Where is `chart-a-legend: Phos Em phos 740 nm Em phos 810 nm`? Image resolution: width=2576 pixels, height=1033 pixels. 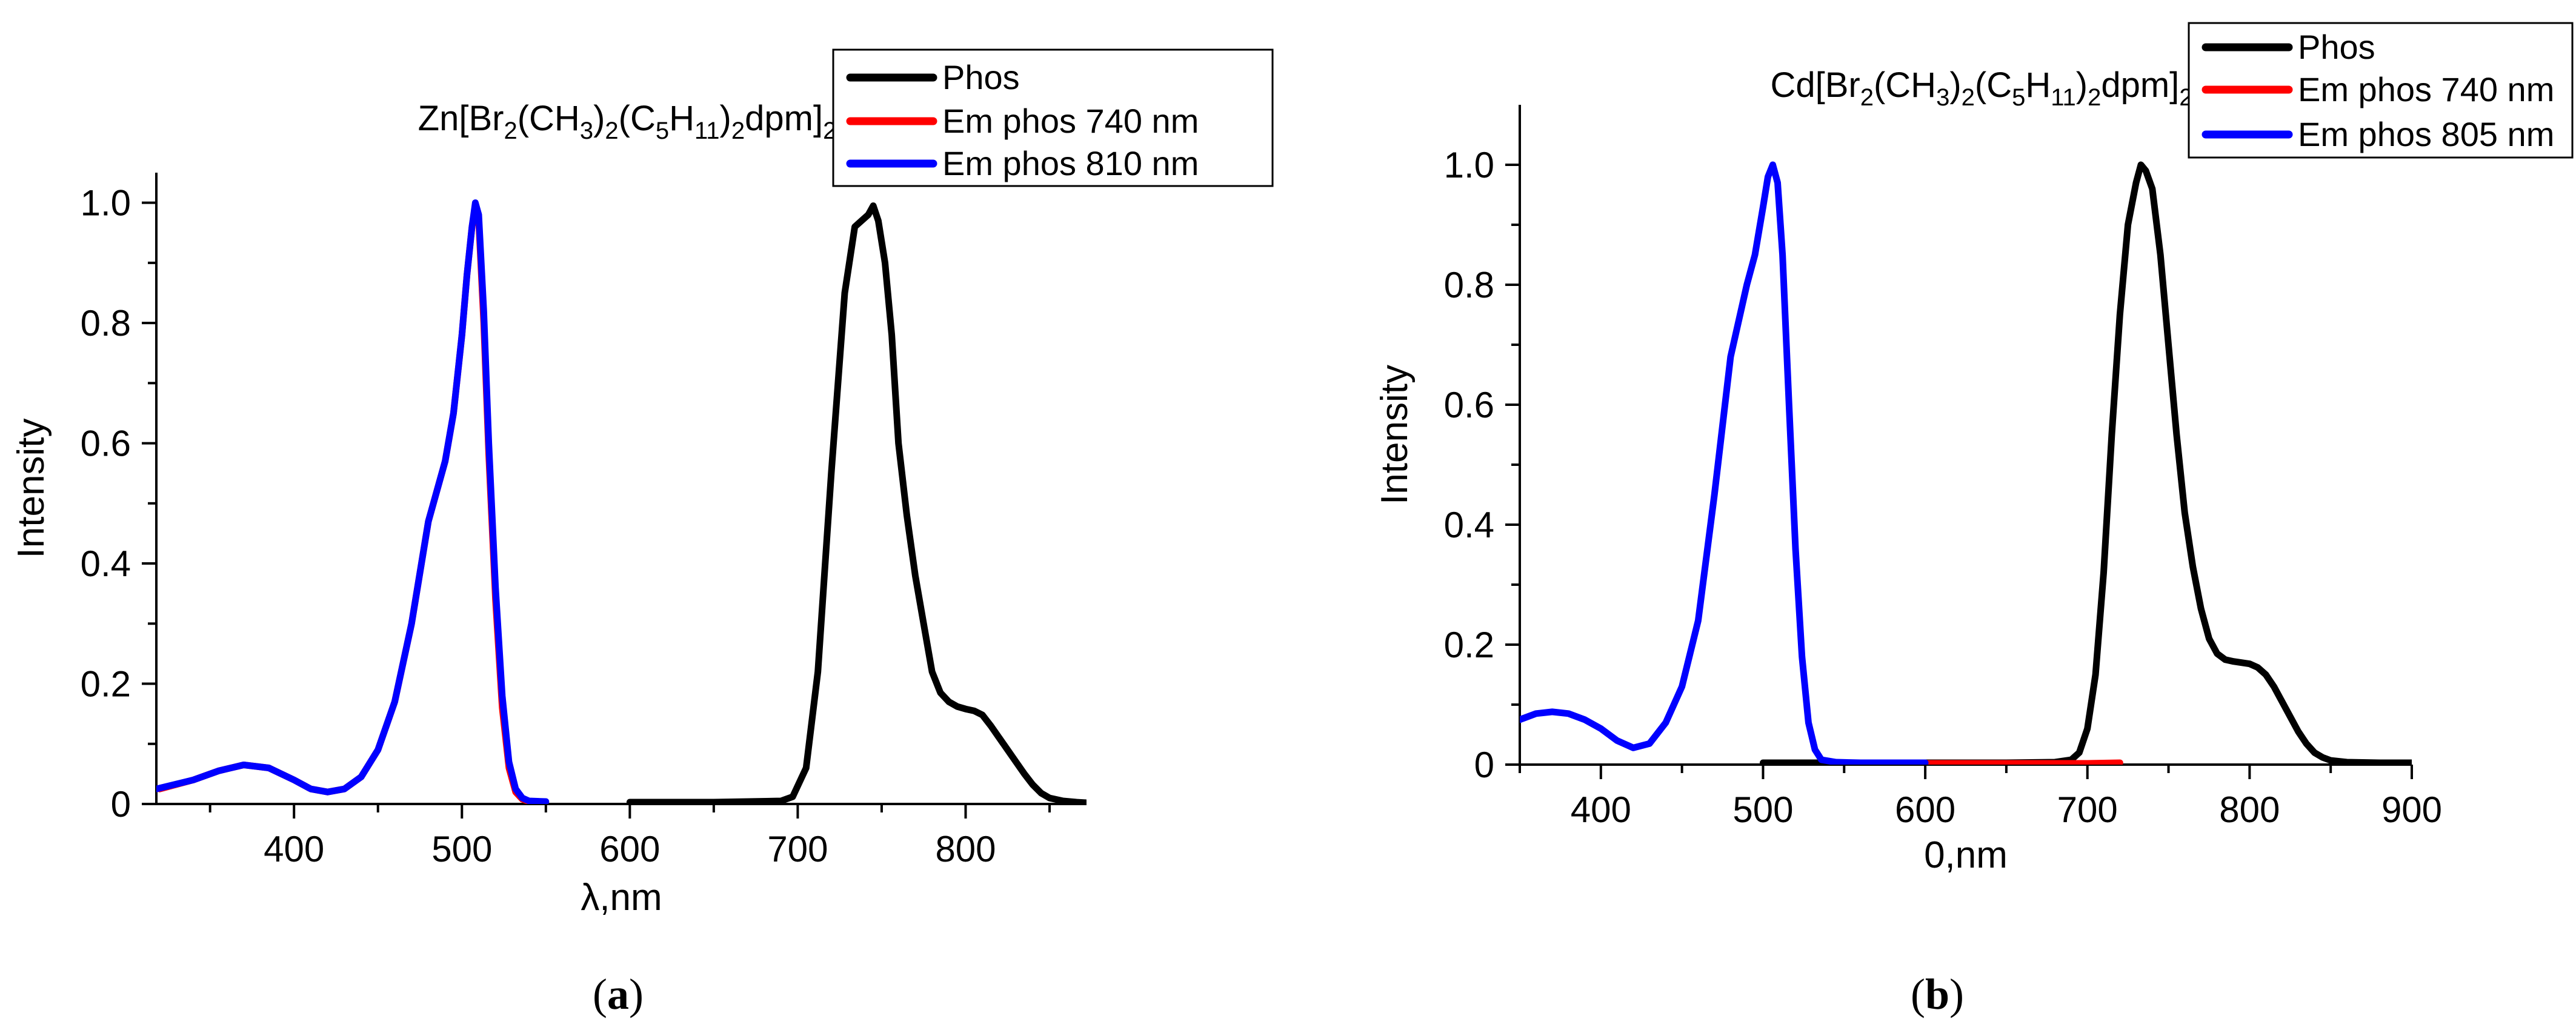 chart-a-legend: Phos Em phos 740 nm Em phos 810 nm is located at coordinates (1053, 117).